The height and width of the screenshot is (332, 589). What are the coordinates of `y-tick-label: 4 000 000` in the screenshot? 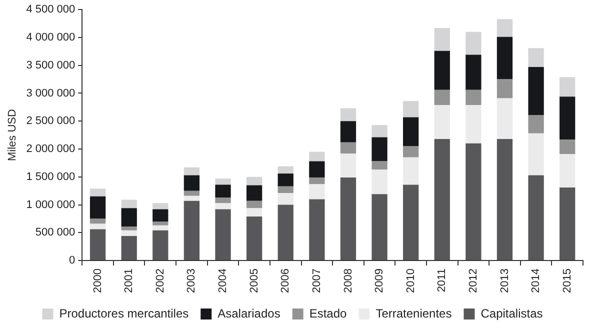 It's located at (51, 38).